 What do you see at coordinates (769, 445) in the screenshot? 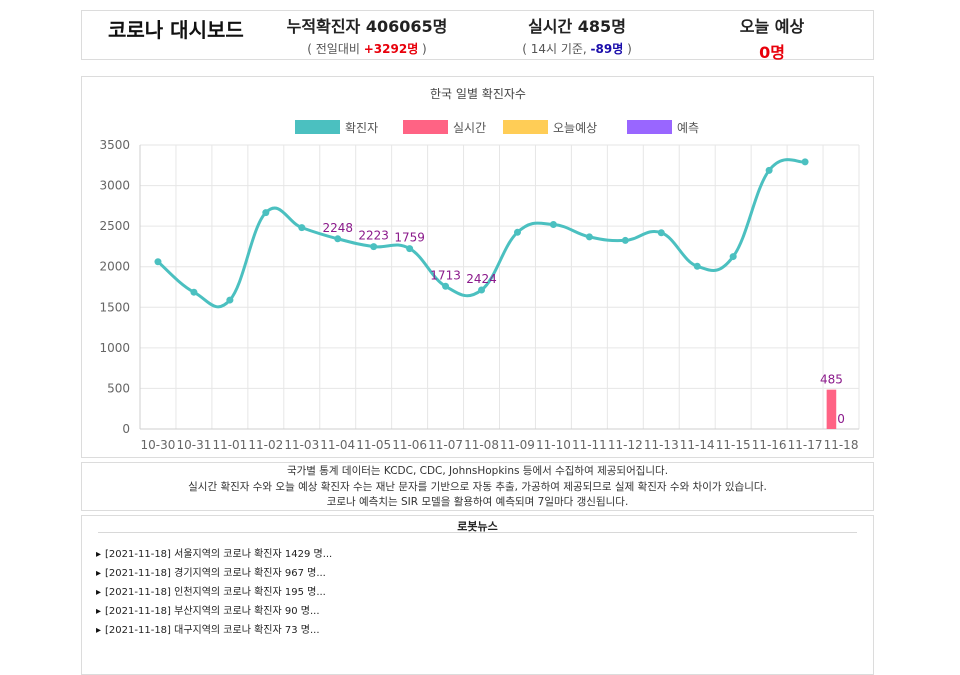
I see `x-tick-label: 11-16` at bounding box center [769, 445].